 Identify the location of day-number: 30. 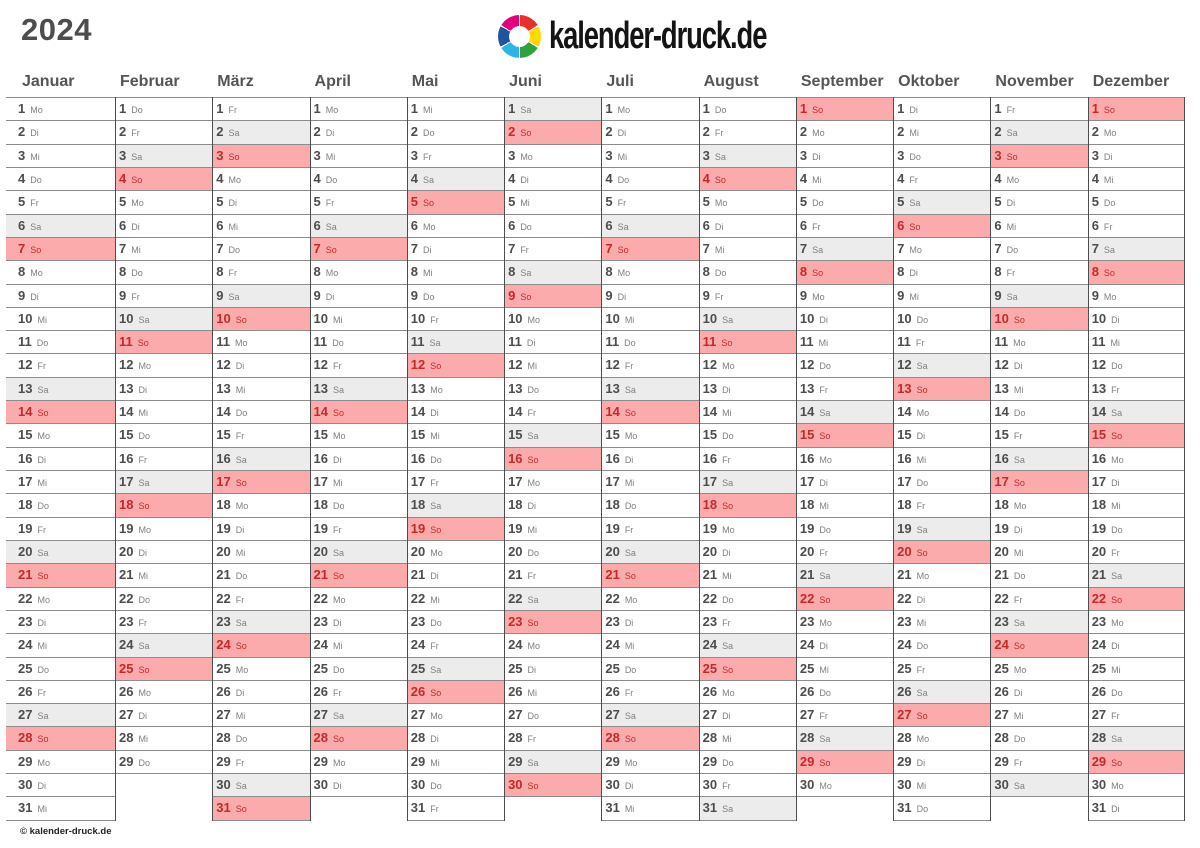
(612, 785).